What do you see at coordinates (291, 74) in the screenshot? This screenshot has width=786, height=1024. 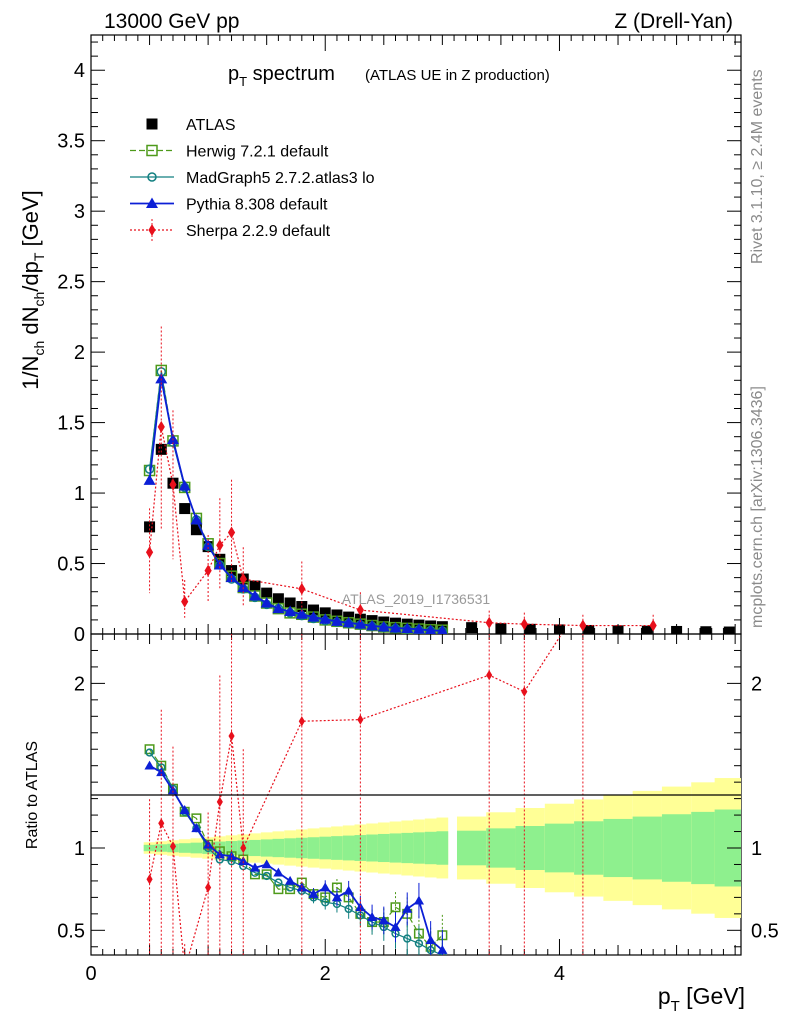 I see `plot-title-rest: spectrum` at bounding box center [291, 74].